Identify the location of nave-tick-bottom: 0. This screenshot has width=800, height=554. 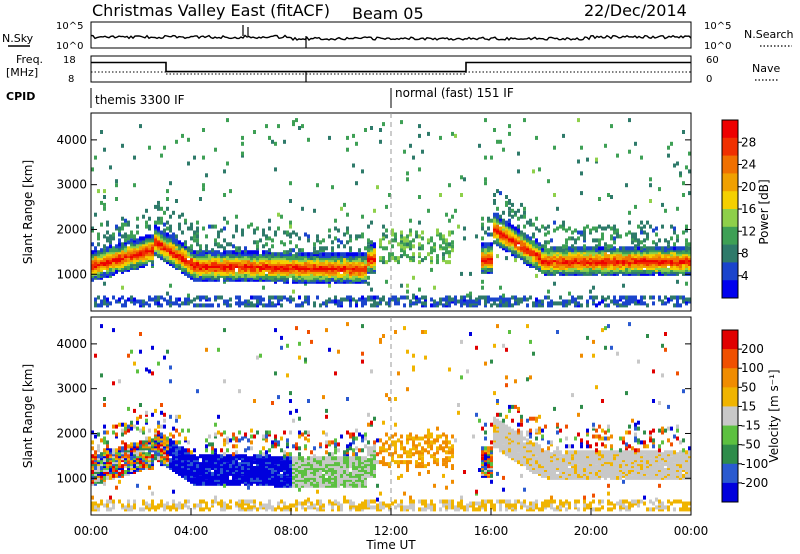
(709, 79).